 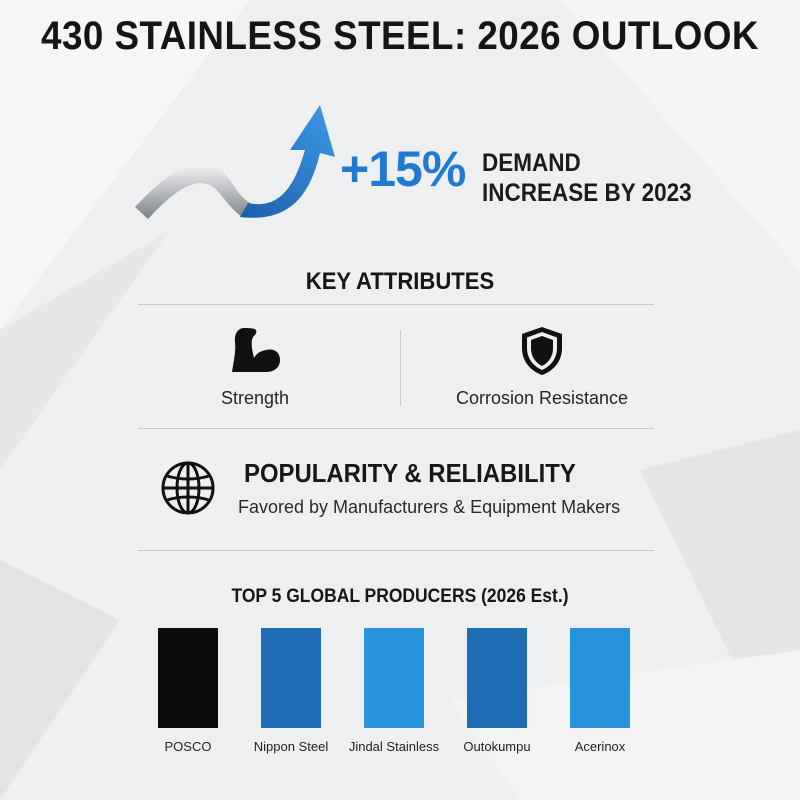 What do you see at coordinates (394, 746) in the screenshot?
I see `category-label: Jindal Stainless` at bounding box center [394, 746].